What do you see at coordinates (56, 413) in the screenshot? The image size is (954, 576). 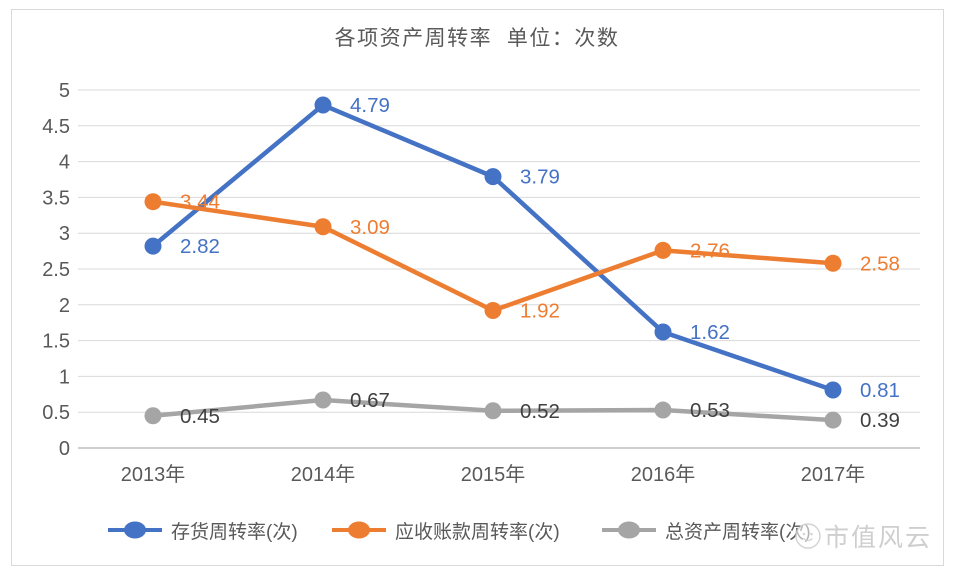 I see `y-axis-tick-label: 0.5` at bounding box center [56, 413].